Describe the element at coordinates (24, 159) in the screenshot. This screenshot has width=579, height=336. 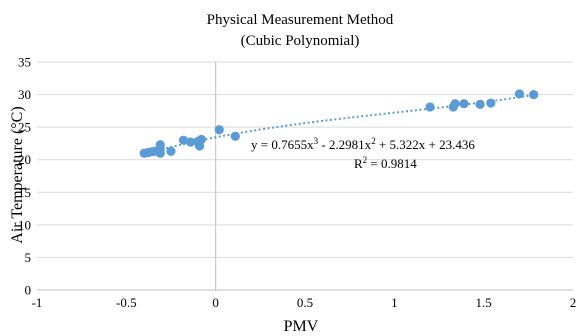
I see `y-tick-label: 20` at that location.